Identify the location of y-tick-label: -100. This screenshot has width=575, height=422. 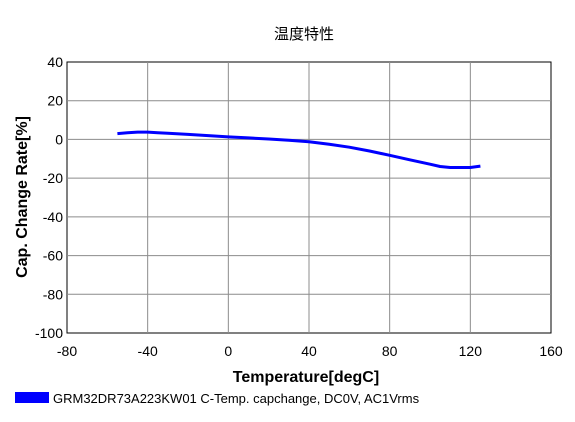
(49, 333).